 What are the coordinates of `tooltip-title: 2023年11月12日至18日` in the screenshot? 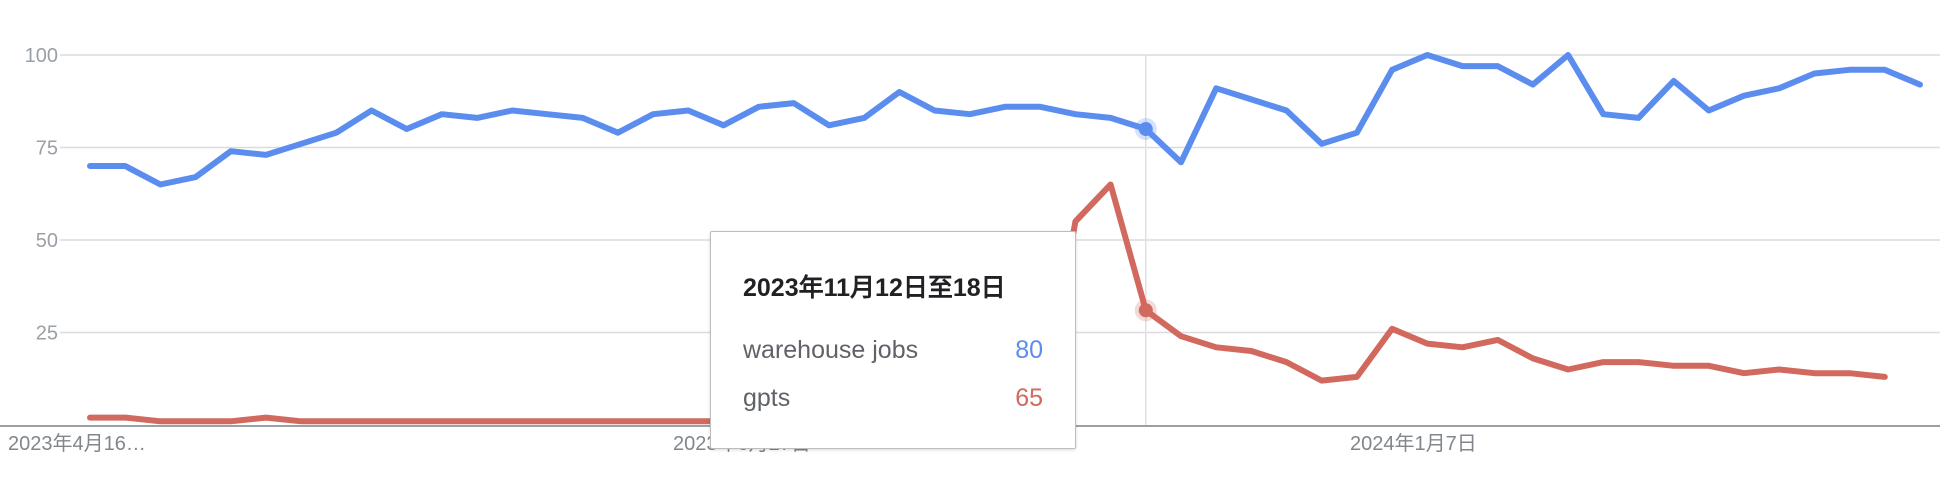 It's located at (874, 288).